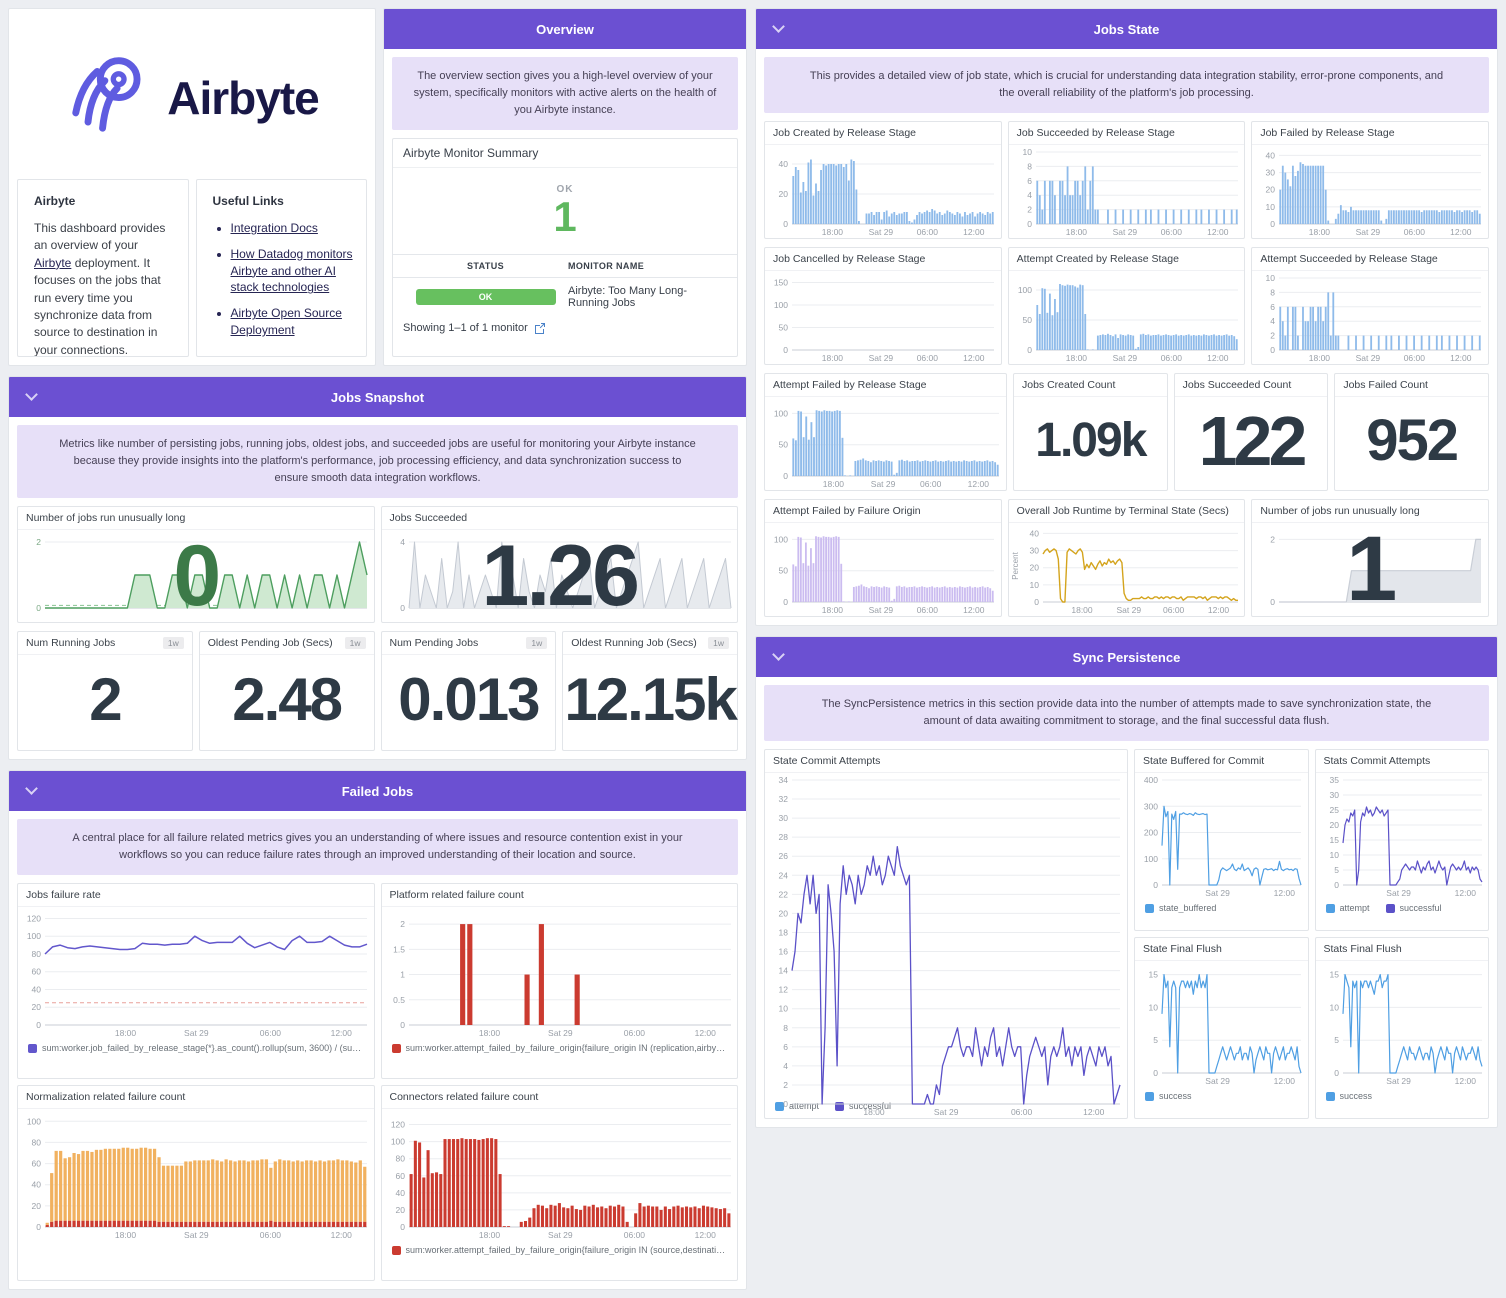 The width and height of the screenshot is (1506, 1298). What do you see at coordinates (377, 397) in the screenshot?
I see `jobs-snapshot-header: Jobs Snapshot` at bounding box center [377, 397].